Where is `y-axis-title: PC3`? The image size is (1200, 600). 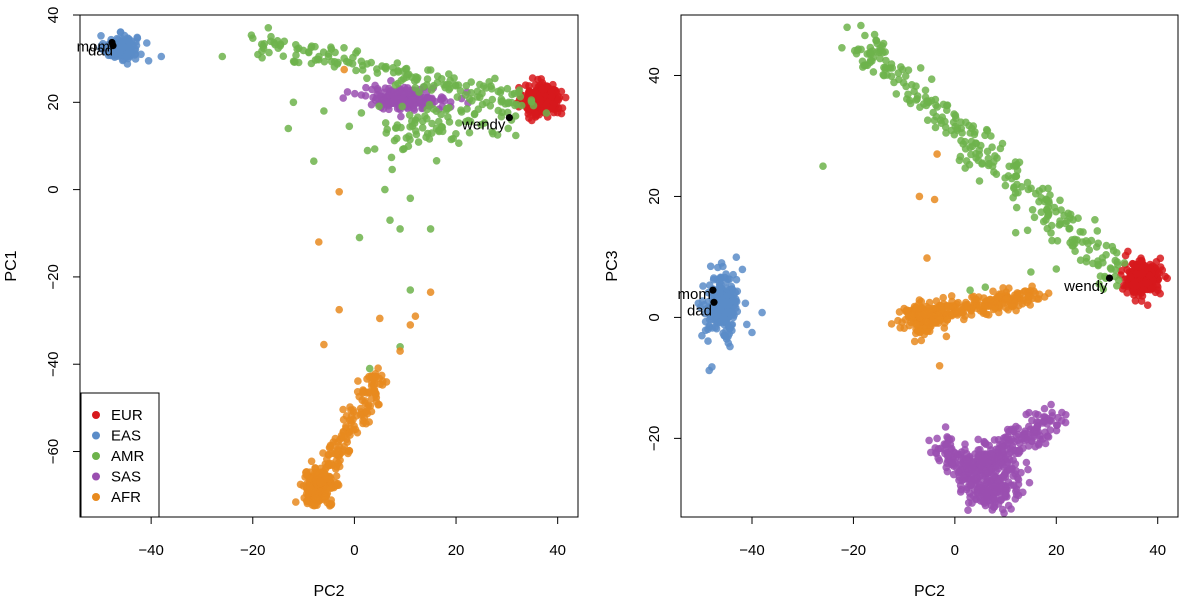 y-axis-title: PC3 is located at coordinates (612, 265).